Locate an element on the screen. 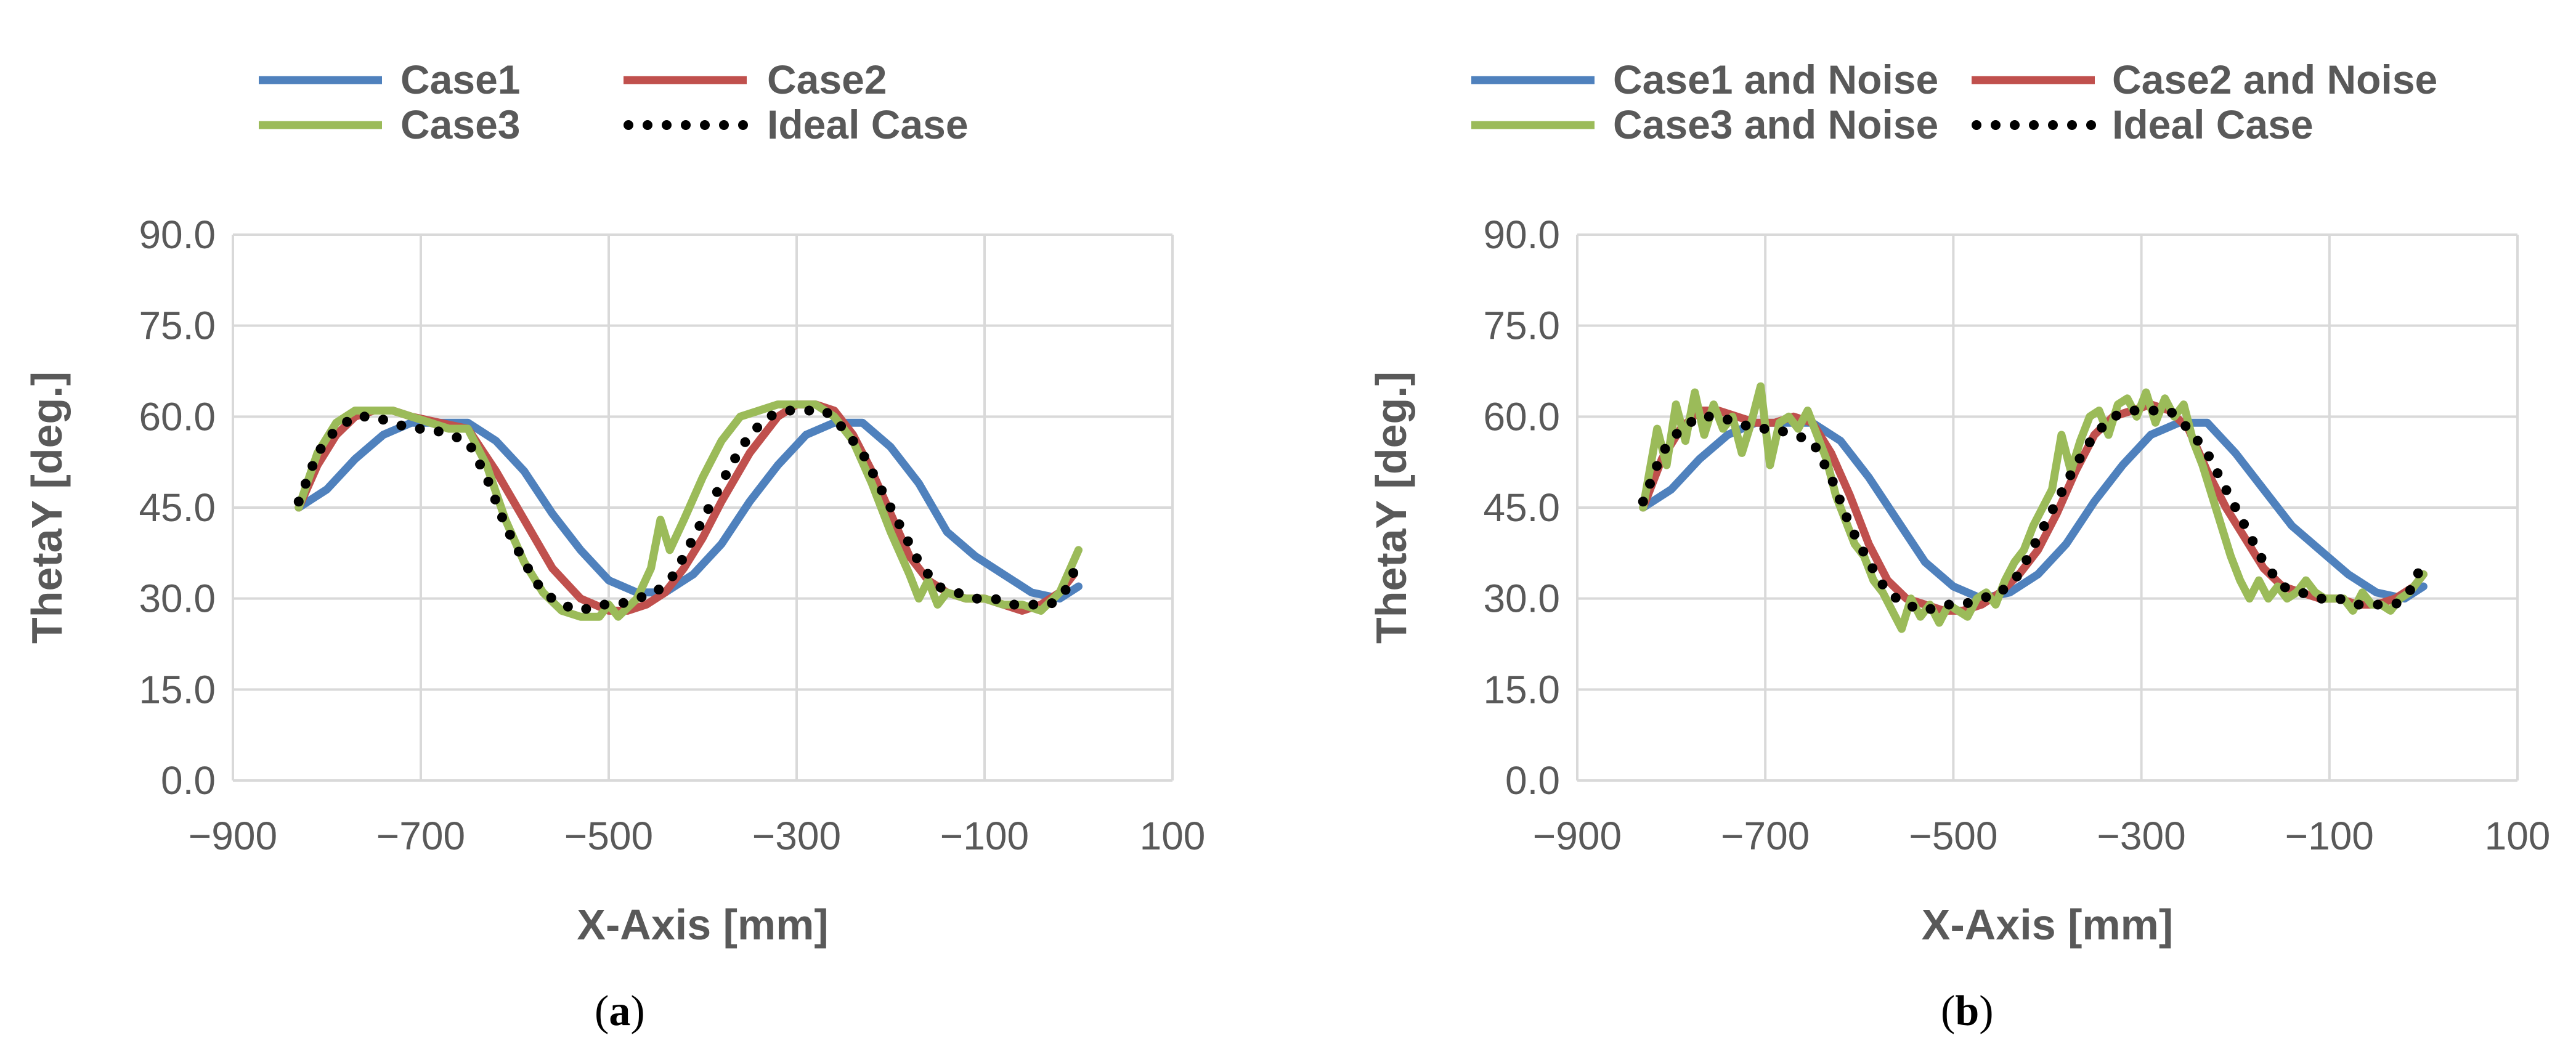 This screenshot has width=2576, height=1062. panel-a-xtick-label-4: −100 is located at coordinates (984, 836).